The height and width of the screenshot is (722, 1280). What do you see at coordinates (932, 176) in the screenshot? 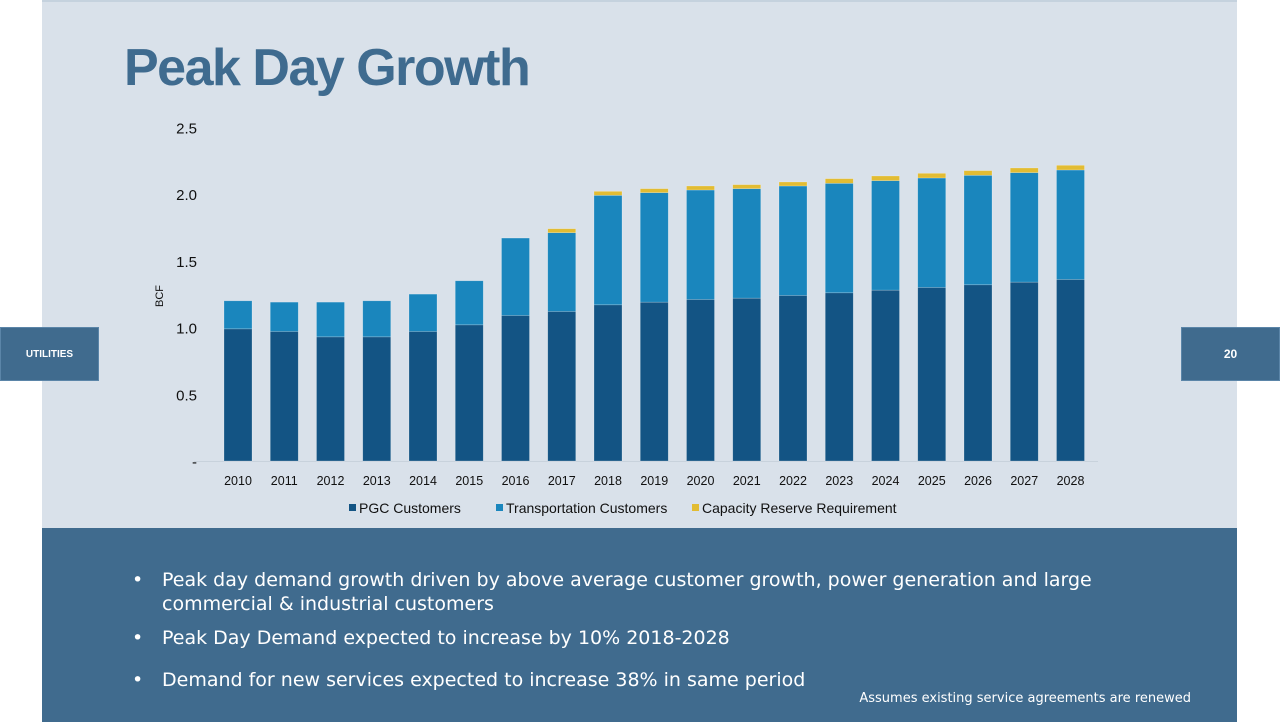
I see `bar-capacity-reserve-requirement-2025` at bounding box center [932, 176].